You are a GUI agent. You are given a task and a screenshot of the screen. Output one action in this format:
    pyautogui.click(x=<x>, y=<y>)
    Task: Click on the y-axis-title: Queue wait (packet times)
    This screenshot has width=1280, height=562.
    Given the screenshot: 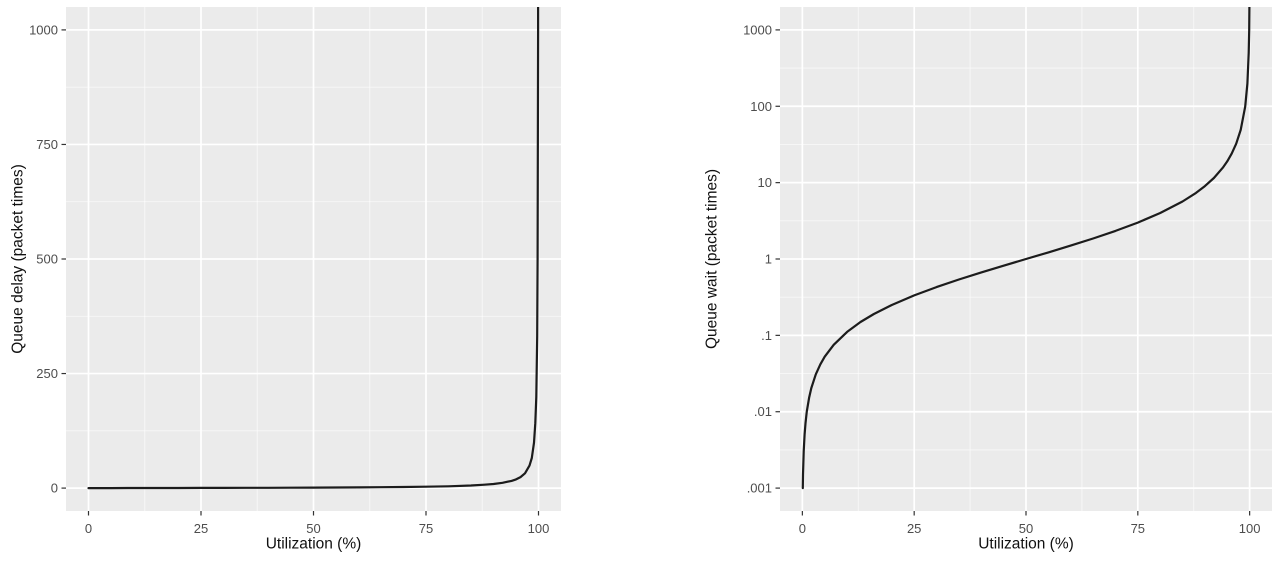 What is the action you would take?
    pyautogui.click(x=712, y=259)
    